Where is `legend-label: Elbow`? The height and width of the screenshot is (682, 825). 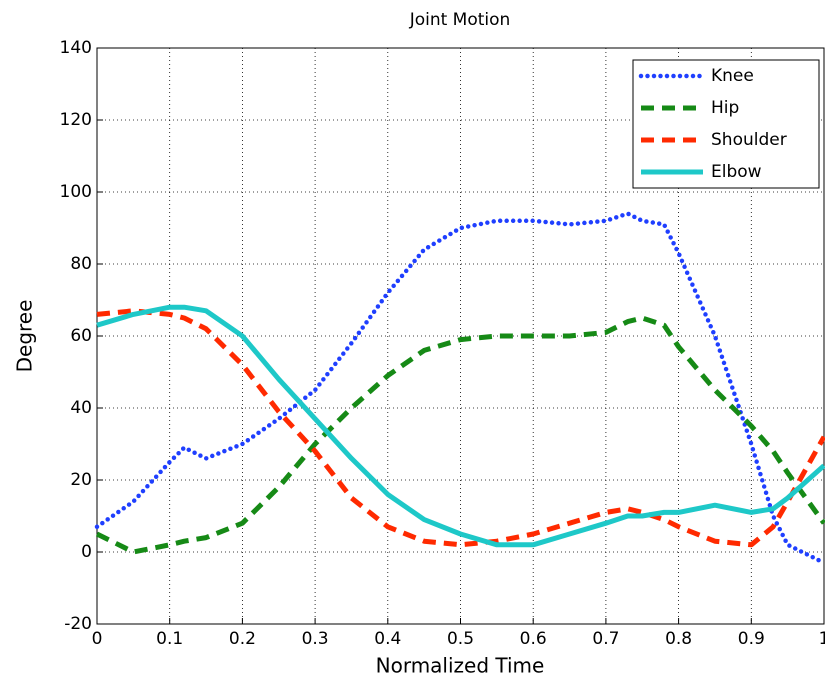 legend-label: Elbow is located at coordinates (736, 172).